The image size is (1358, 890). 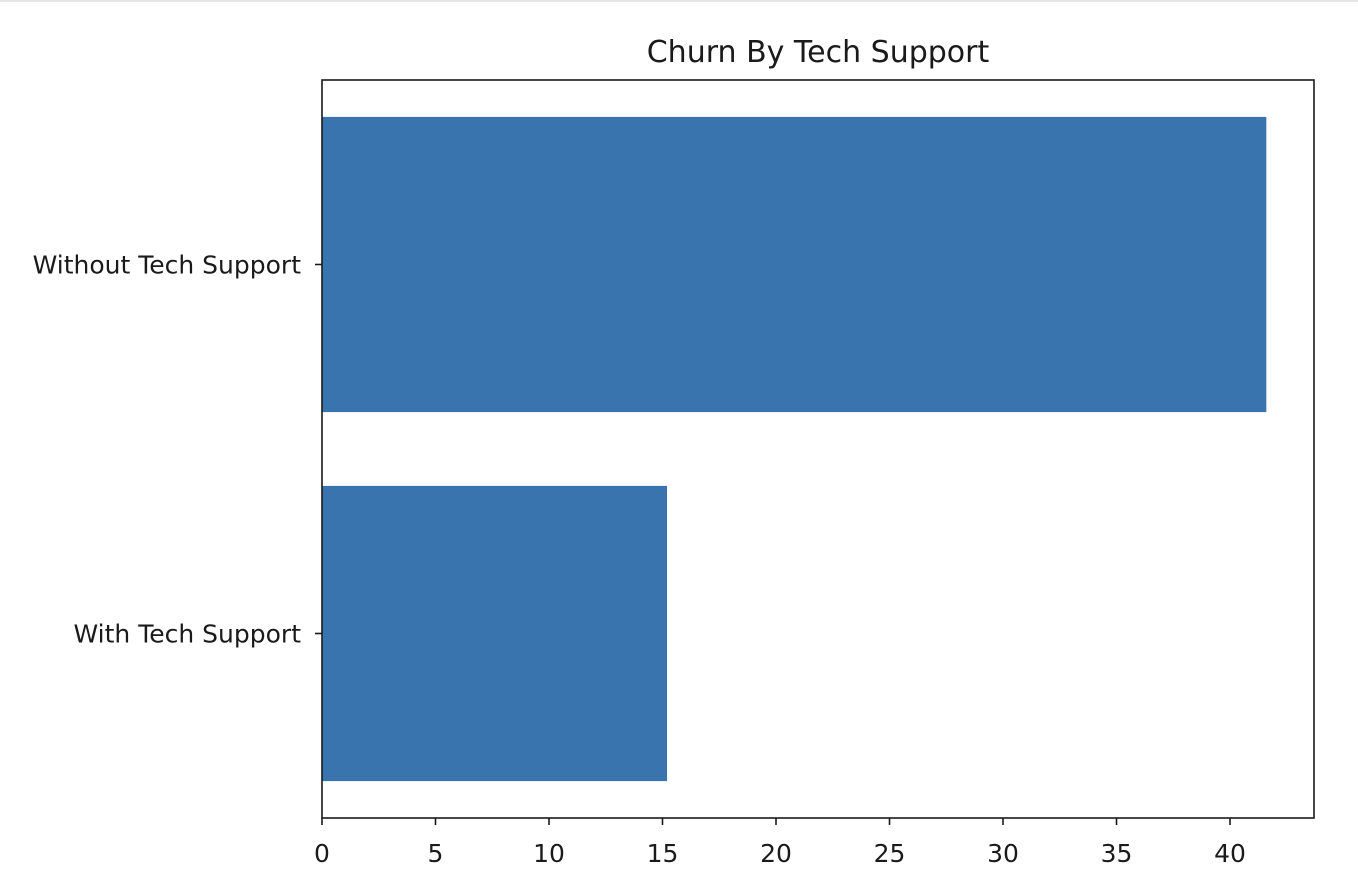 I want to click on x-axis: 0 5 10 15 20 25 30 35 40, so click(x=780, y=843).